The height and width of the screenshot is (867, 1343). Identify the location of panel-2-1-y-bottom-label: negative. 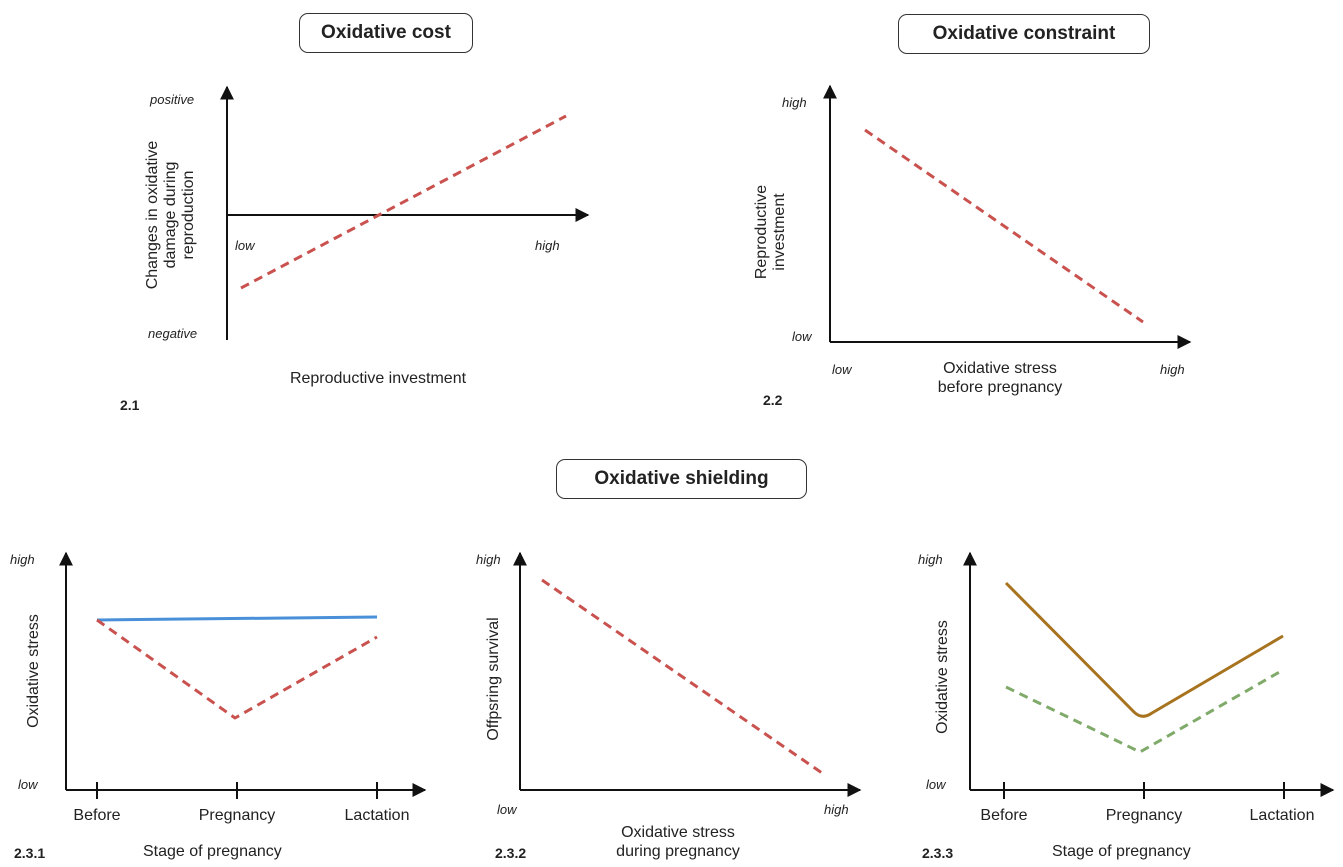
(173, 333).